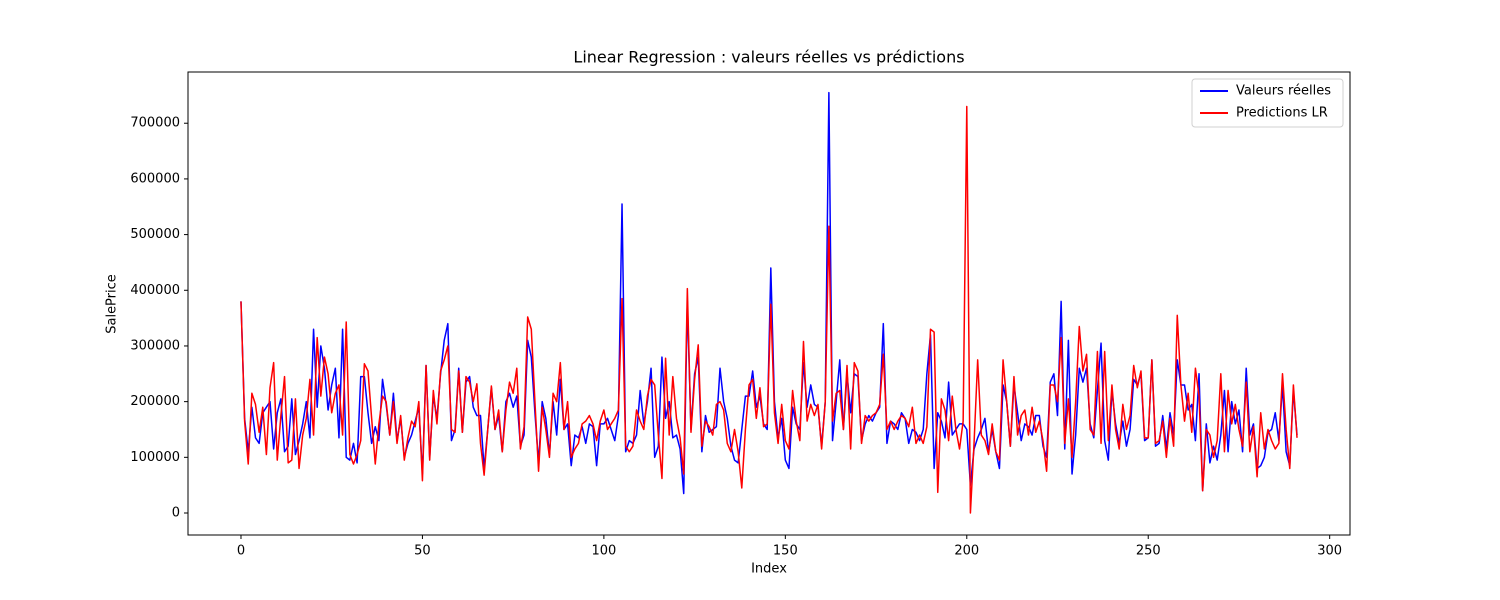 The height and width of the screenshot is (600, 1500). What do you see at coordinates (176, 513) in the screenshot?
I see `y-tick-label: 0` at bounding box center [176, 513].